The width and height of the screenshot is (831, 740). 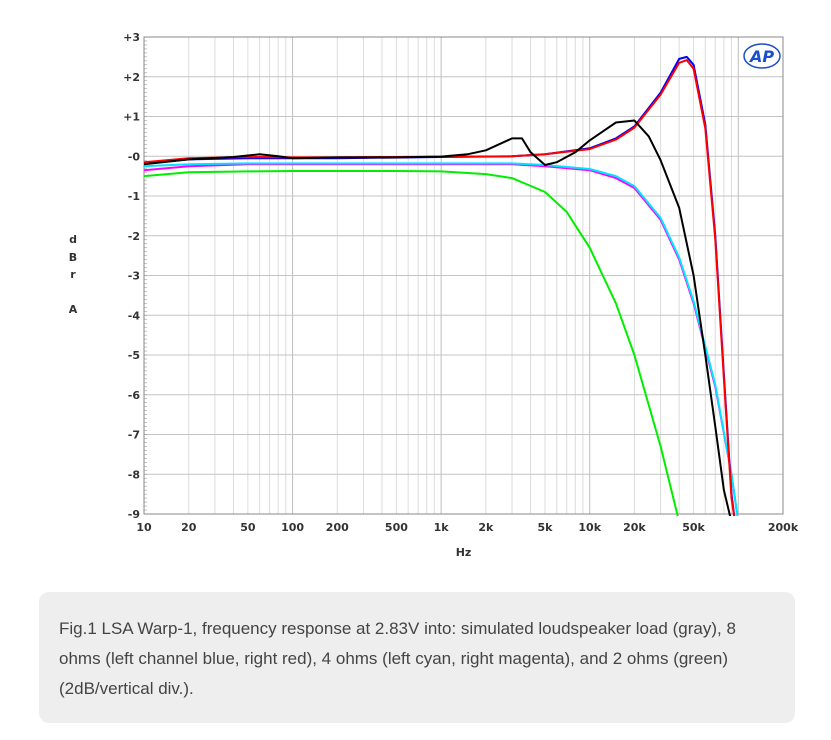 What do you see at coordinates (73, 257) in the screenshot?
I see `y-axis-label-B: B` at bounding box center [73, 257].